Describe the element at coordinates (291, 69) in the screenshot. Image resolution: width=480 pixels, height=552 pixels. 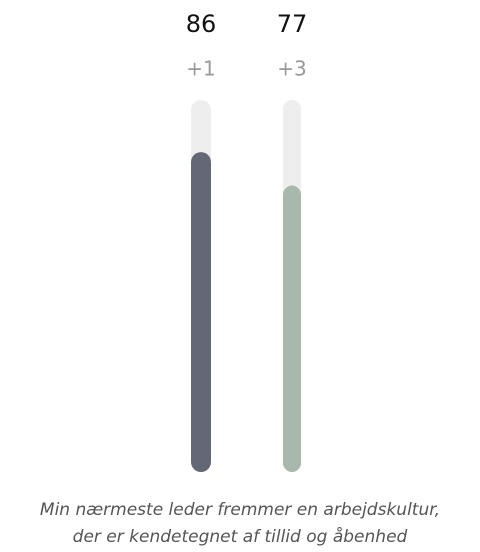
I see `change-label: +3` at that location.